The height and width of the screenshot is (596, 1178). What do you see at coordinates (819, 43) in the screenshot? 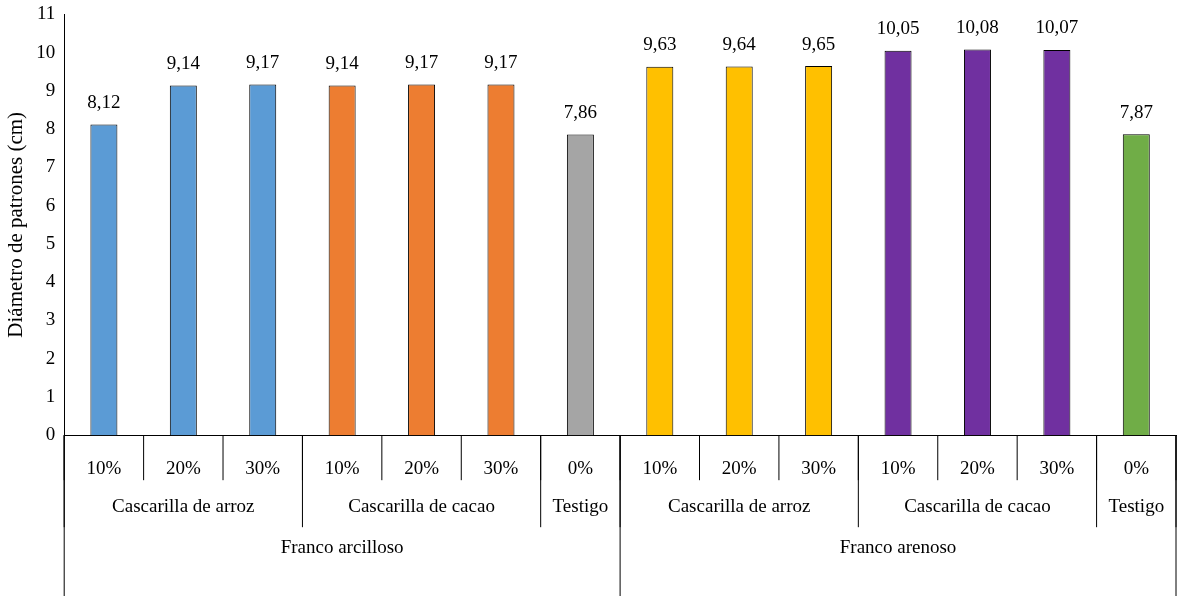
I see `data-label: 9,65` at bounding box center [819, 43].